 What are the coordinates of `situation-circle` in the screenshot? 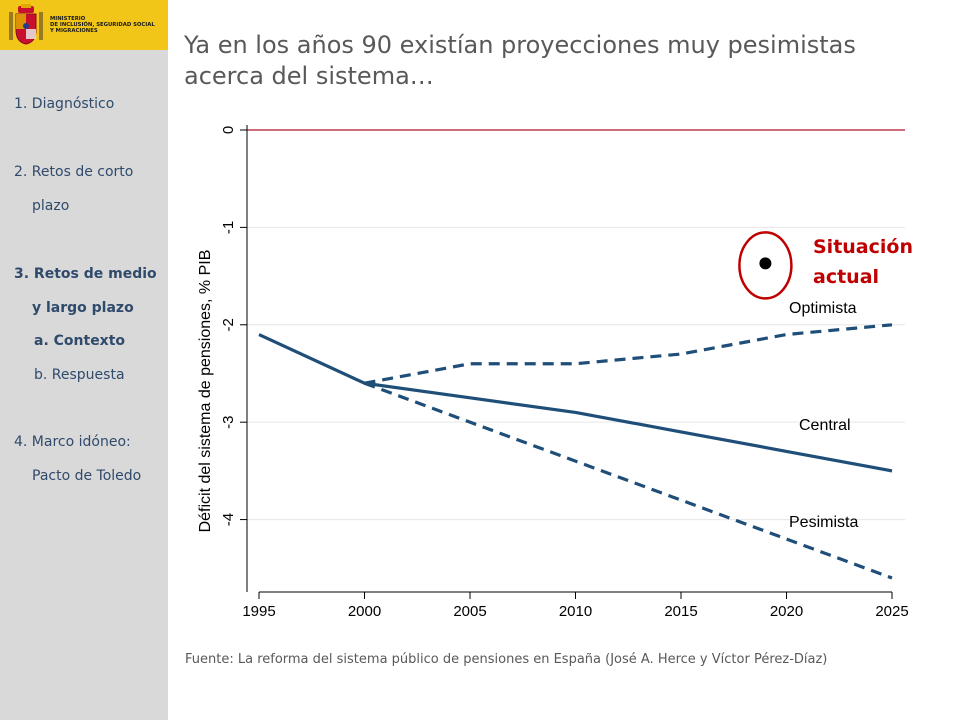 It's located at (765, 265).